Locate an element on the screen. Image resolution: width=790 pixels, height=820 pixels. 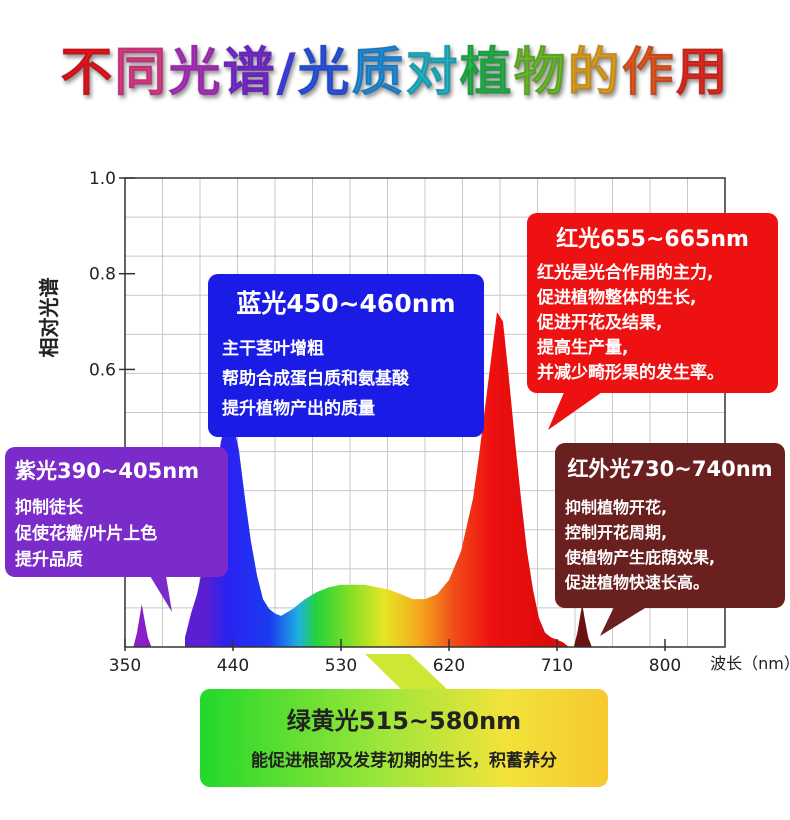
blue-callout-line: 提升植物产出的质量 is located at coordinates (298, 409).